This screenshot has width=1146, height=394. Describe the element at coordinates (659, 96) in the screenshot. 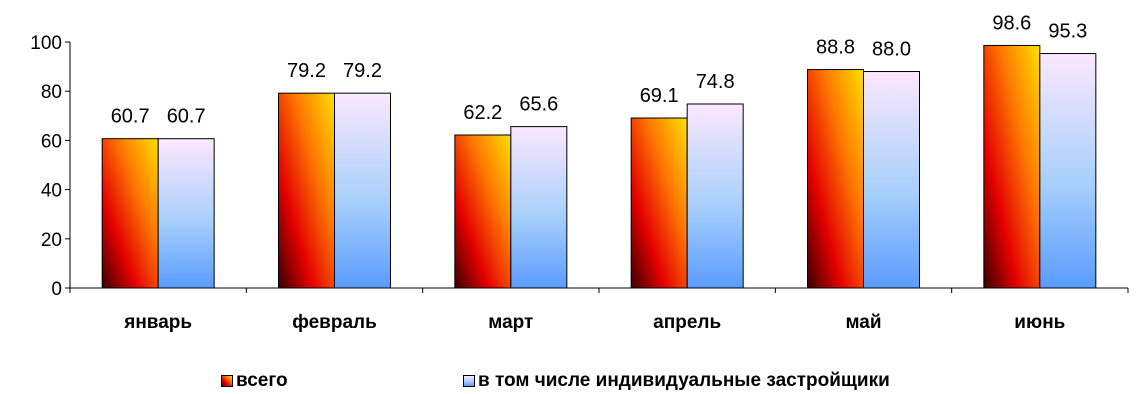

I see `data-label-series-1: 69.1` at that location.